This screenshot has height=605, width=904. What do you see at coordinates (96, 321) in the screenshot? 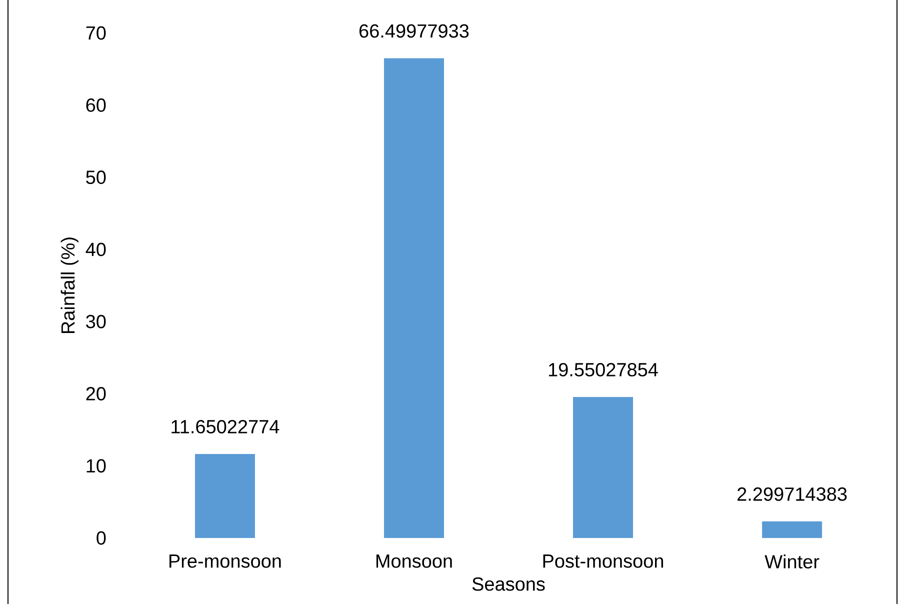
I see `y-tick-label: 30` at bounding box center [96, 321].